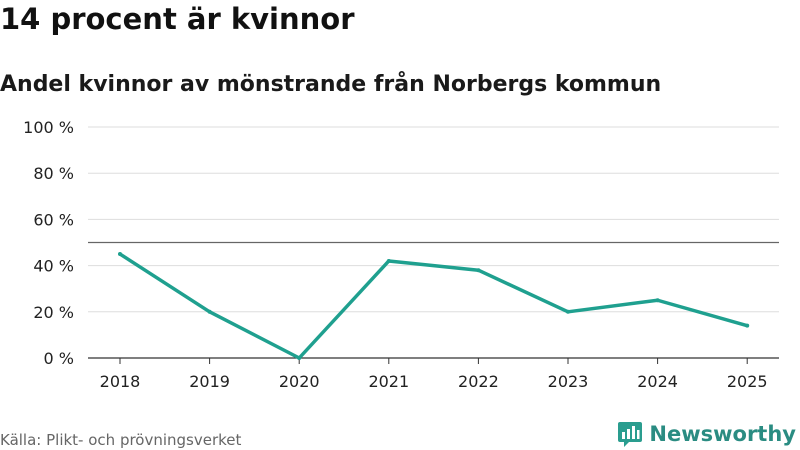  I want to click on y-tick-label: 100 %, so click(48, 127).